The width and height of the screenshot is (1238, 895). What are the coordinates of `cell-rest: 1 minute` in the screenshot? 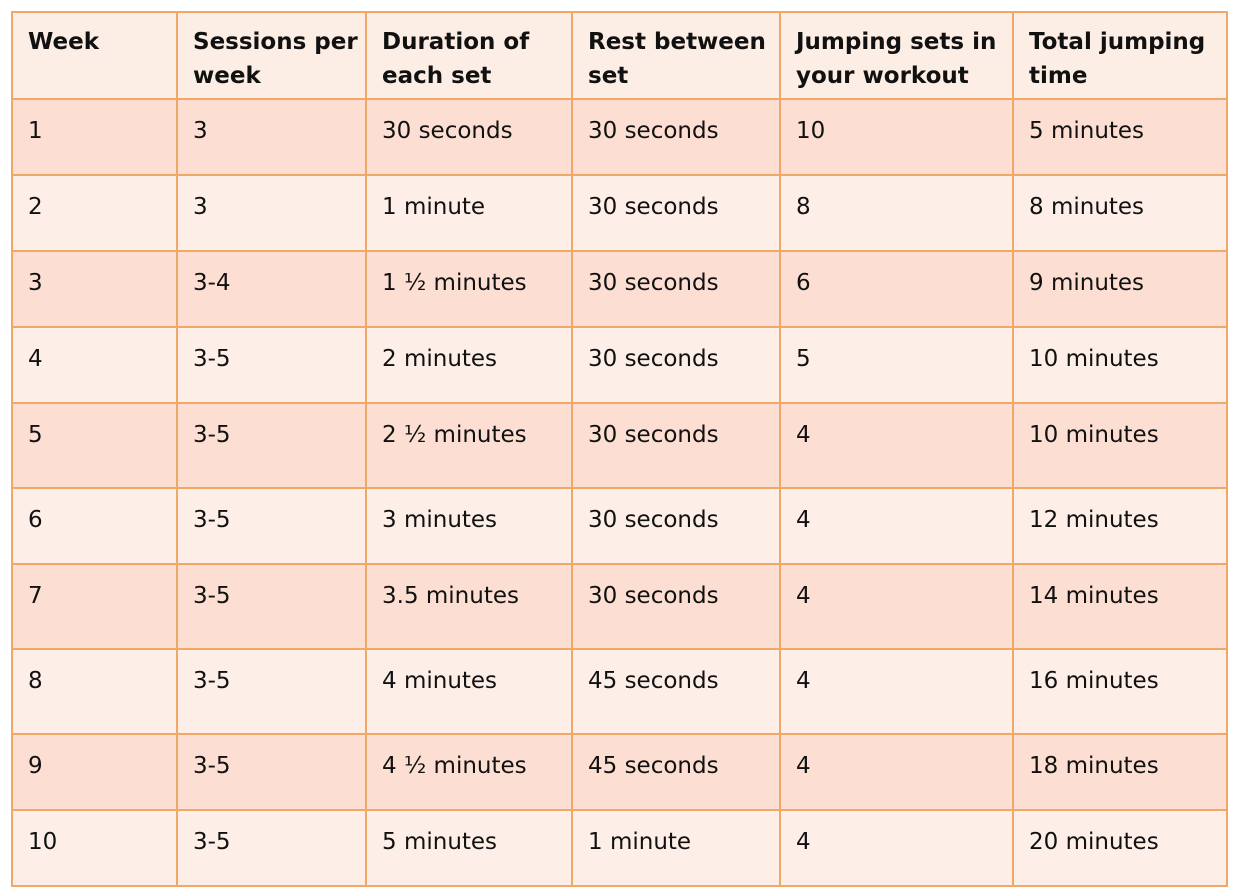 It's located at (676, 848).